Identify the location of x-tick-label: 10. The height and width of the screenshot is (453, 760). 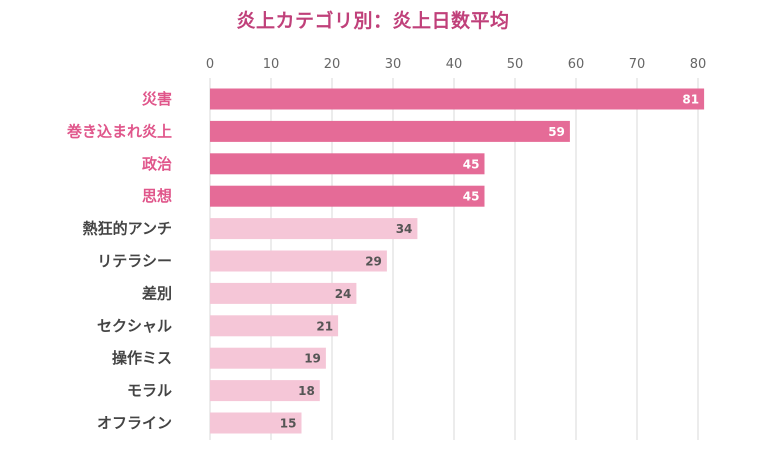
(271, 64).